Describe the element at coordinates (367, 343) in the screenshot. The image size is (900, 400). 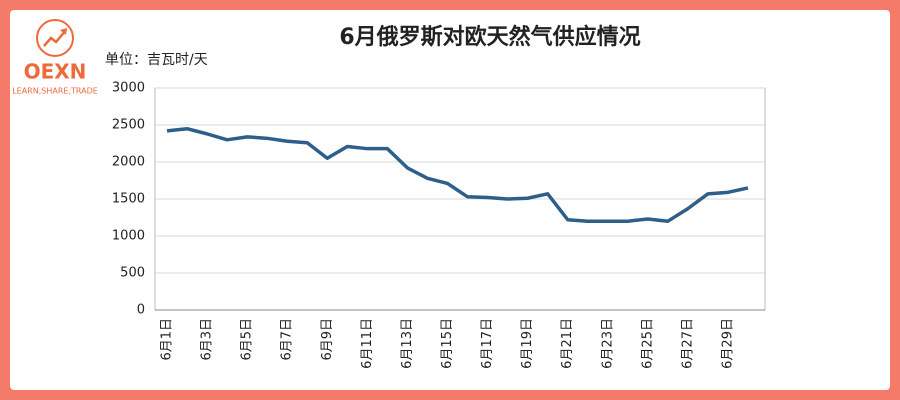
I see `x-tick-label: 6月11日` at that location.